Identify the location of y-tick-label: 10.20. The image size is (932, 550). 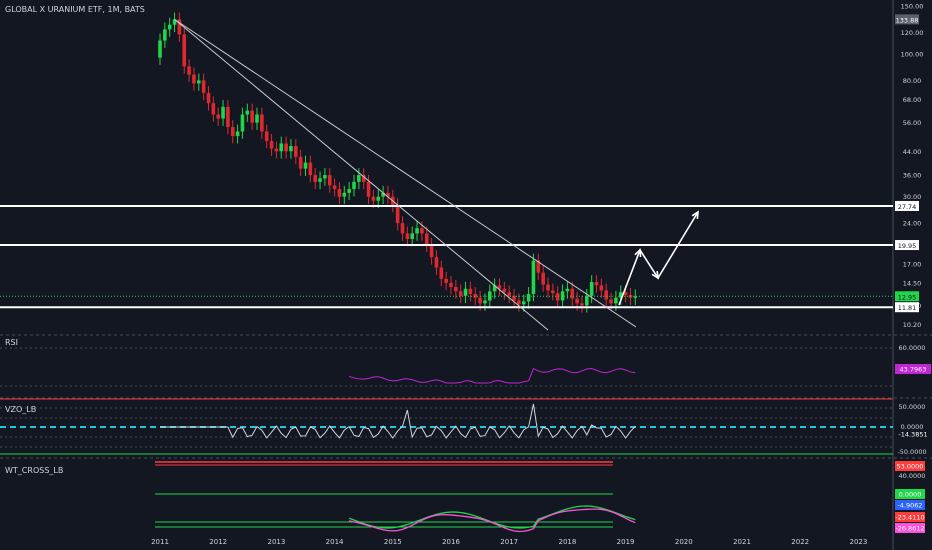
(912, 325).